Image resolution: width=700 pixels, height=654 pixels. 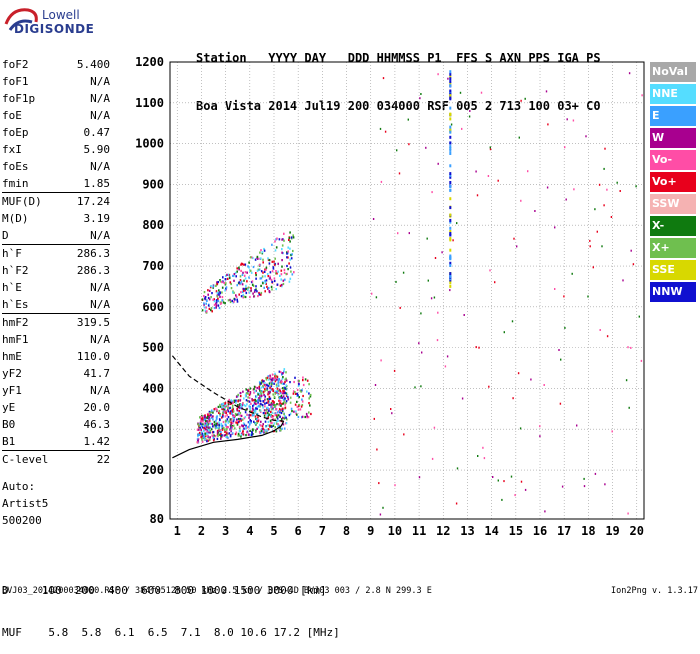 I want to click on x-tick-label: 1, so click(x=177, y=531).